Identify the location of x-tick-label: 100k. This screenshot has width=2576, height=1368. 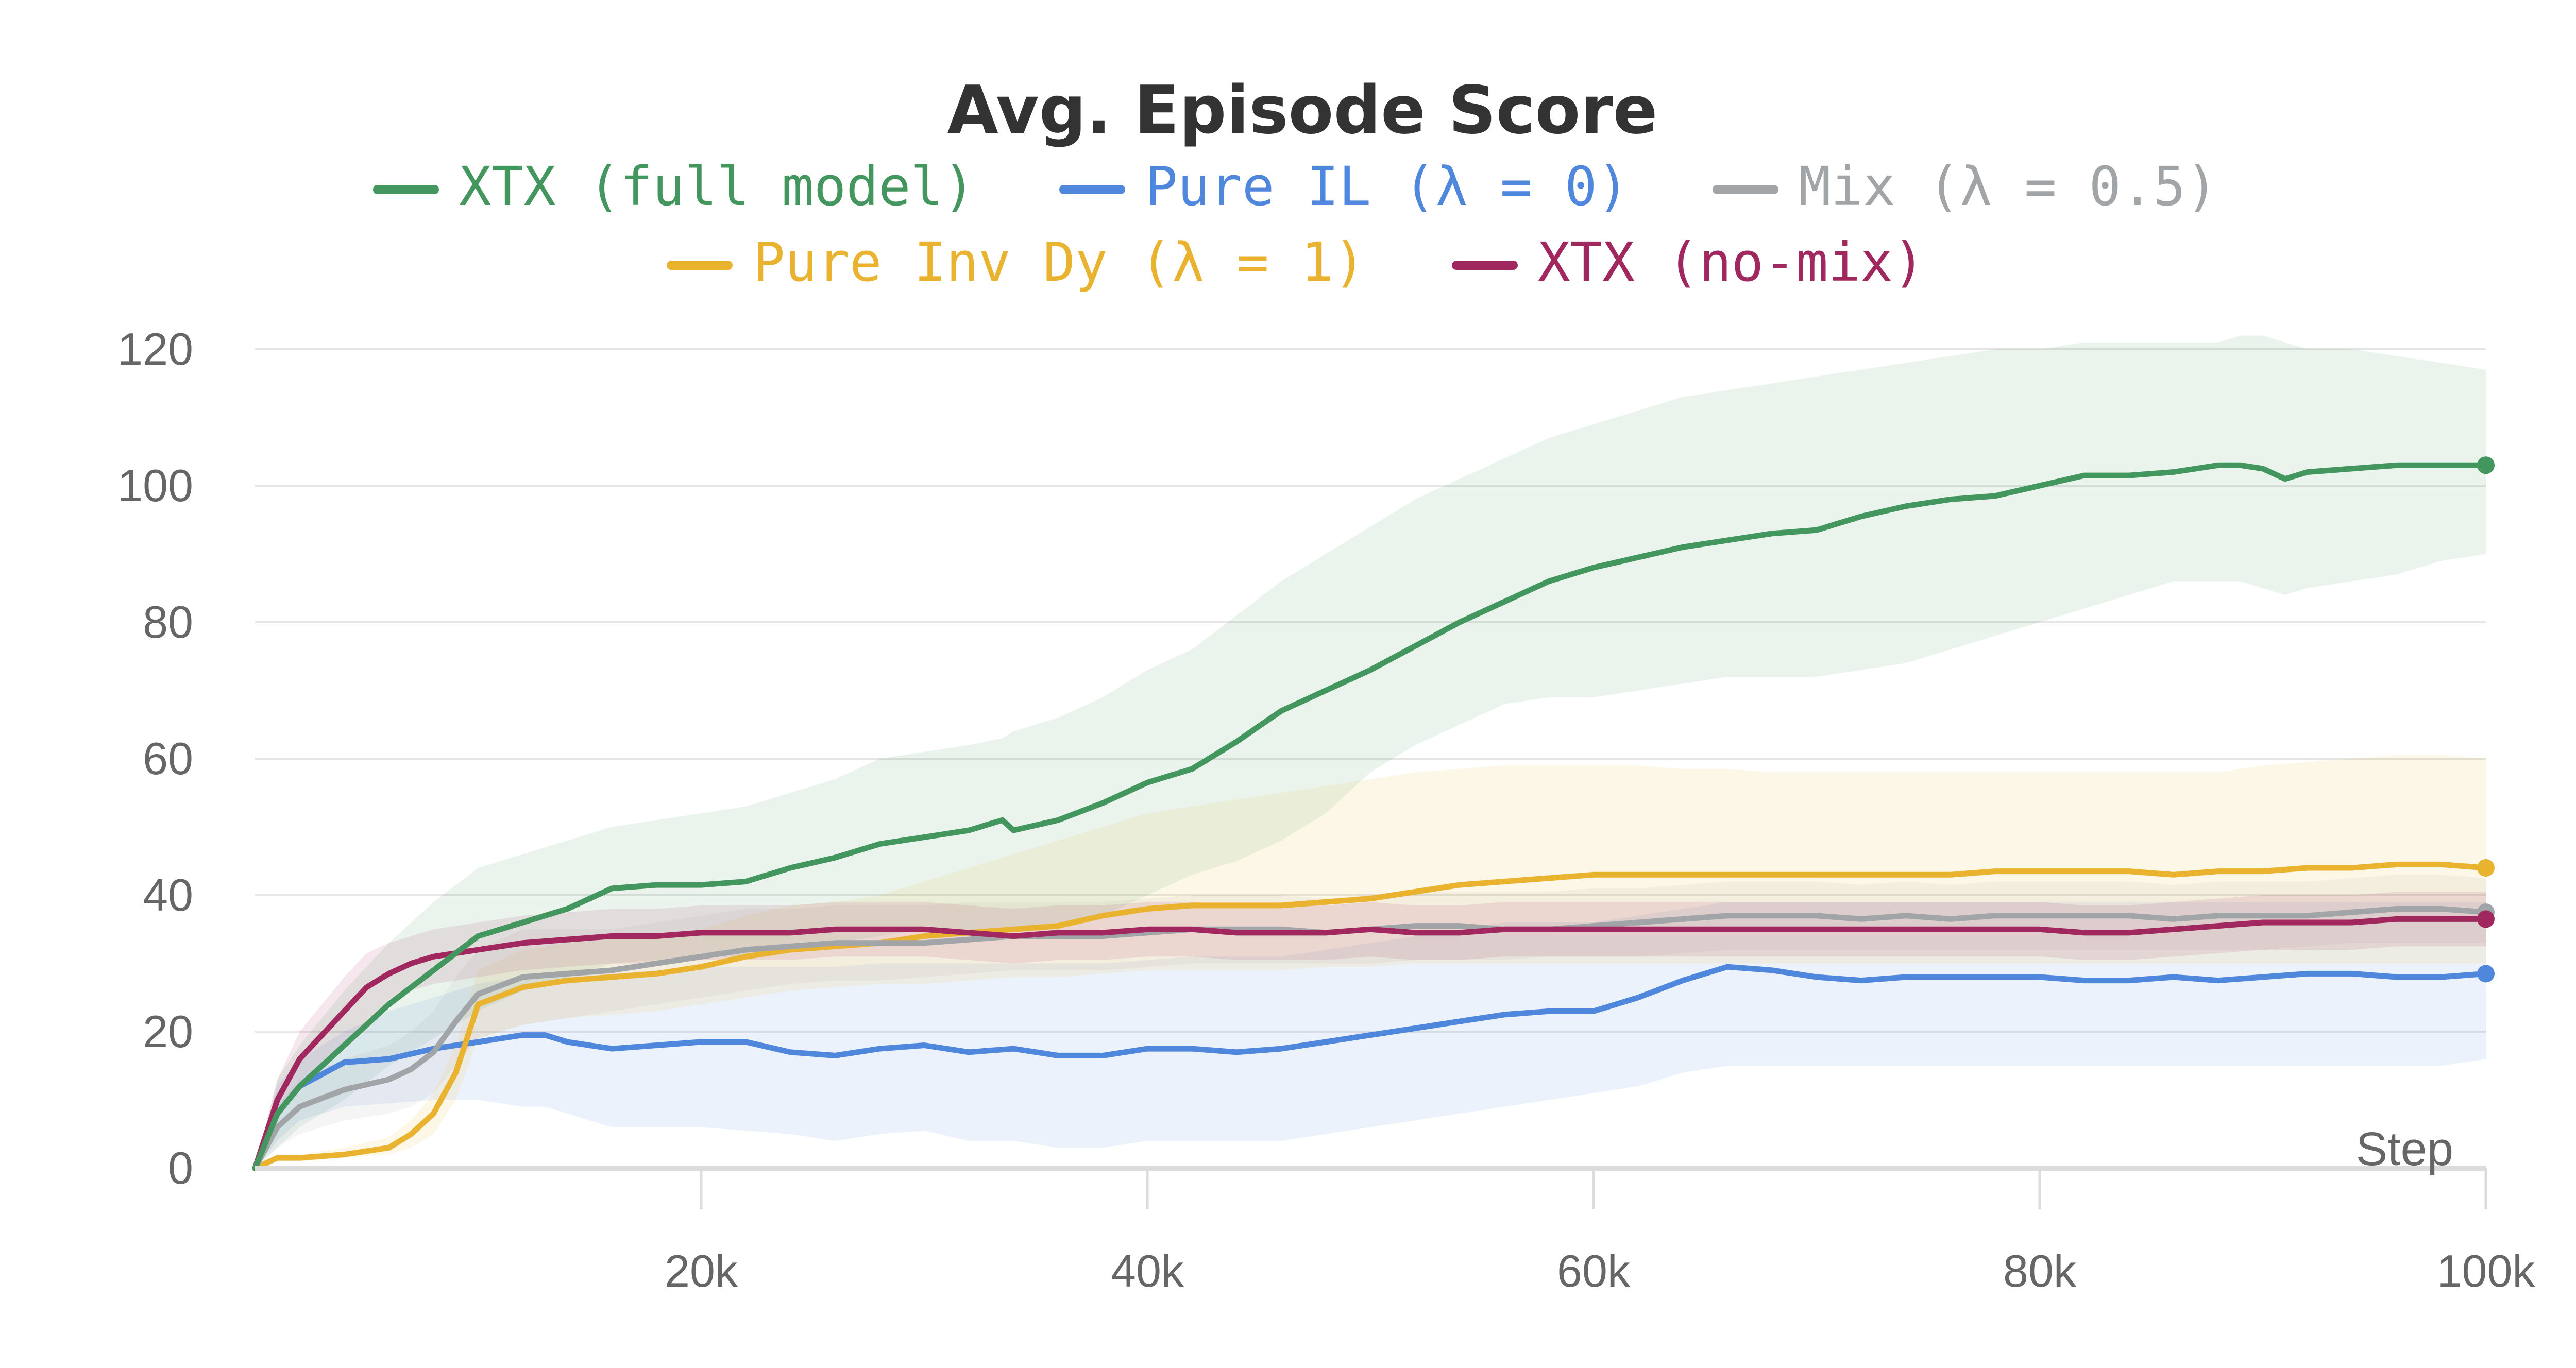
(2486, 1270).